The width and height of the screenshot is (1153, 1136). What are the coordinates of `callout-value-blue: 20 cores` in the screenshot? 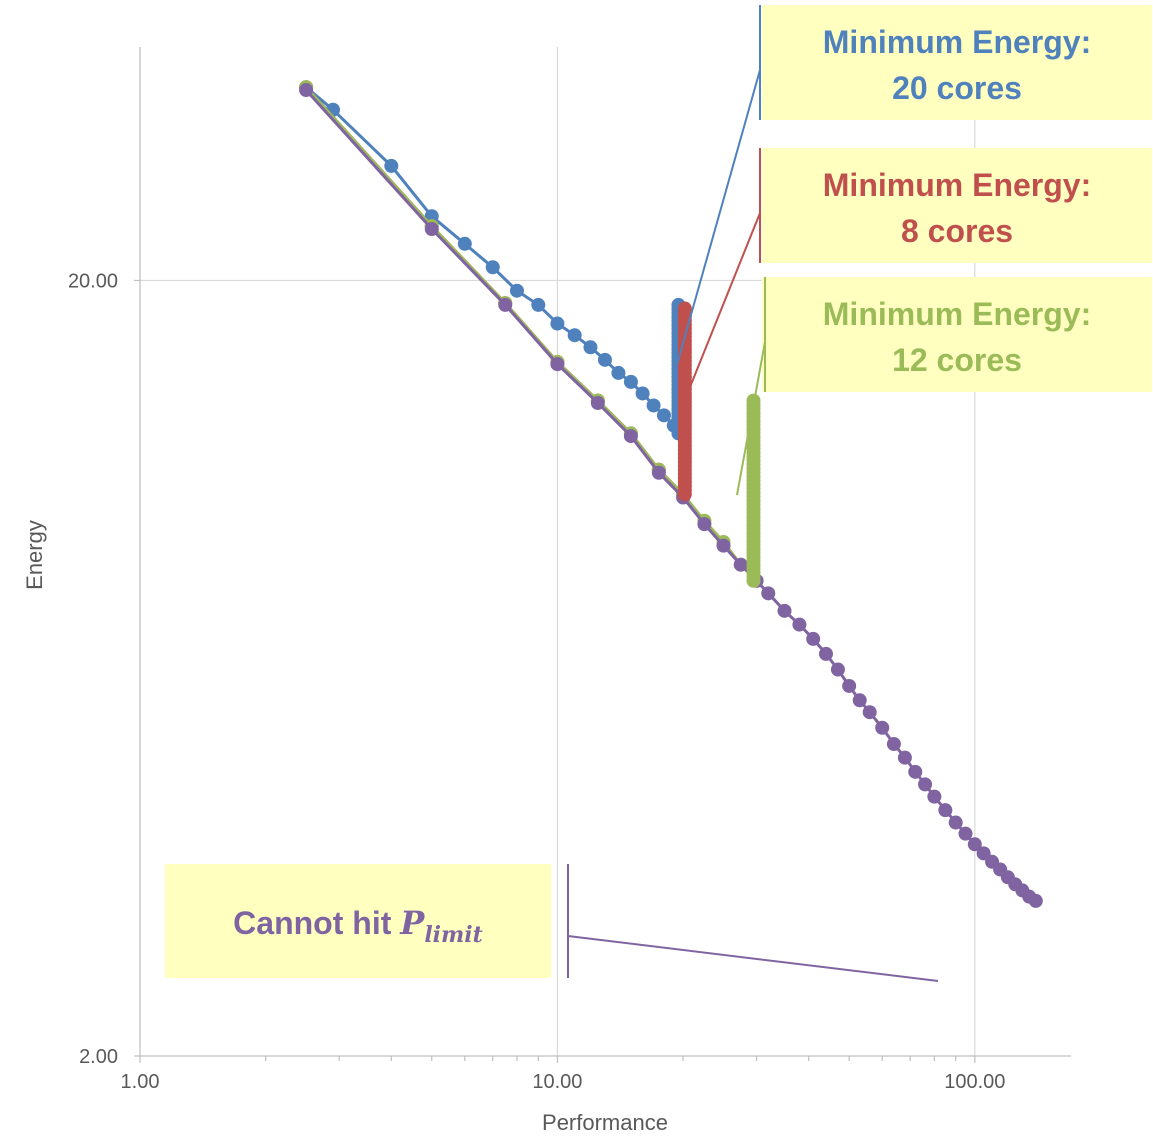 It's located at (957, 88).